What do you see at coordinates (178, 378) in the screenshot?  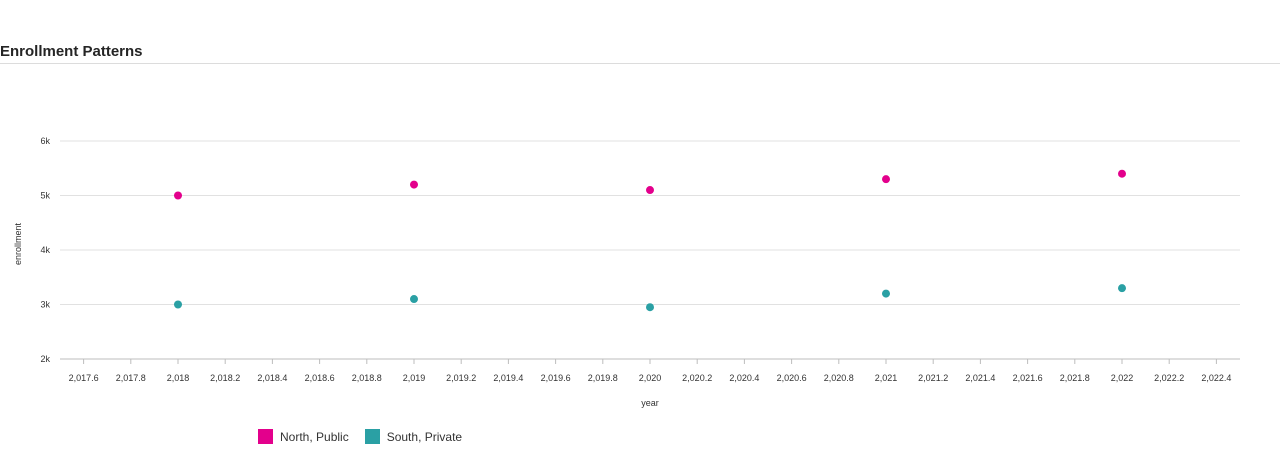 I see `x-tick-label: 2,018` at bounding box center [178, 378].